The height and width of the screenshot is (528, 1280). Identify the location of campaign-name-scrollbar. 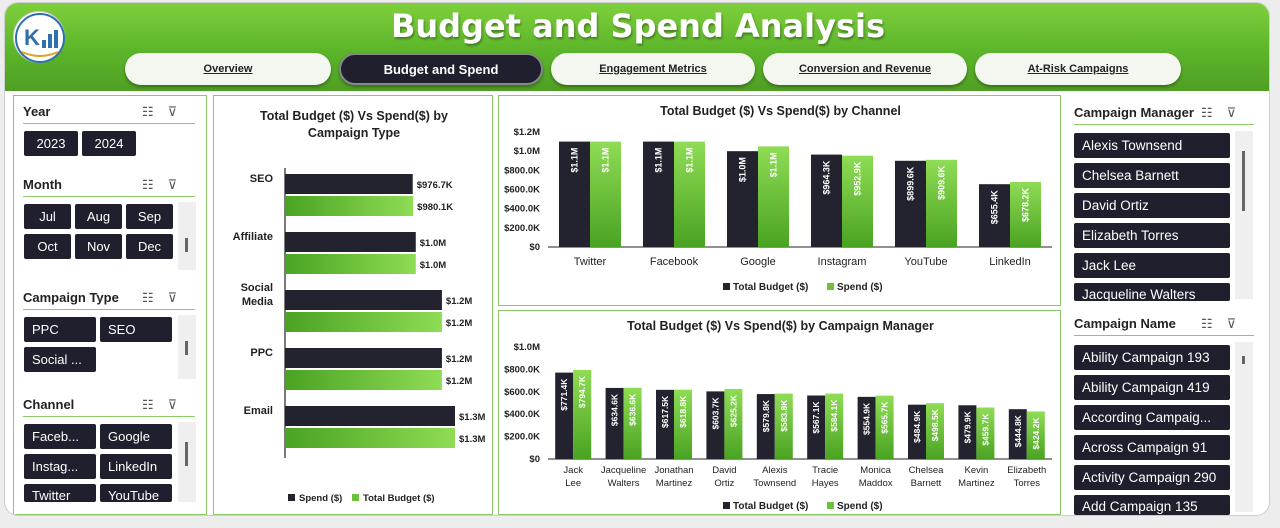
(1244, 427).